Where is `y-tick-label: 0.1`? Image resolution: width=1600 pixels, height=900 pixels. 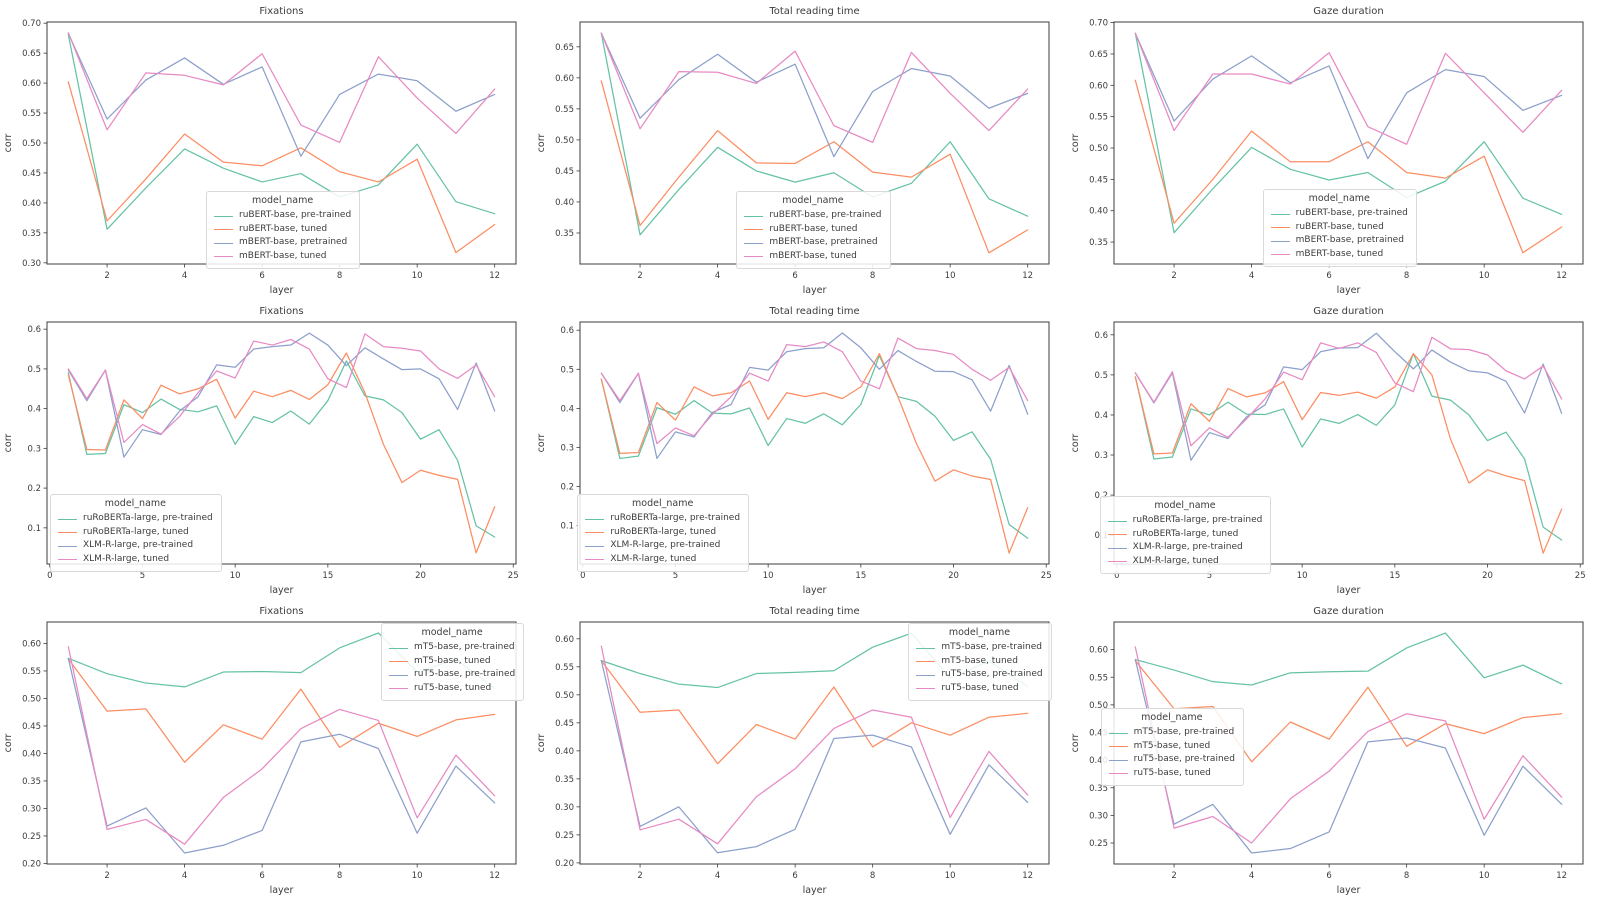
y-tick-label: 0.1 is located at coordinates (34, 529).